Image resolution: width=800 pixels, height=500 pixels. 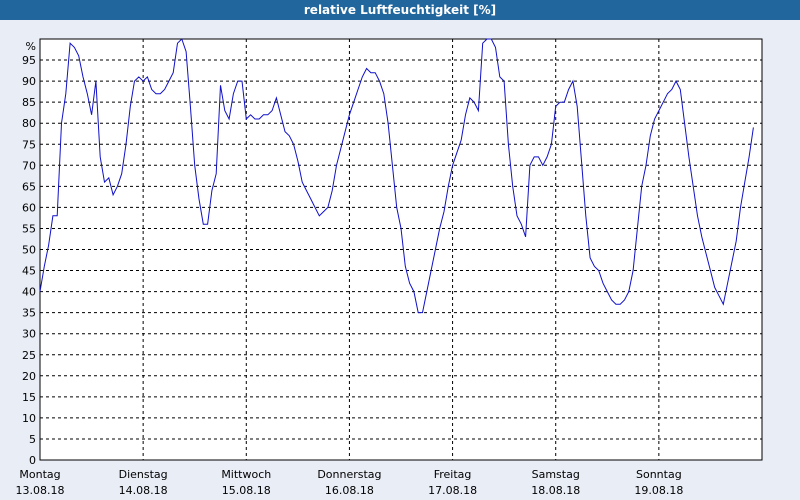 What do you see at coordinates (556, 474) in the screenshot?
I see `x-tick-day-label: Samstag` at bounding box center [556, 474].